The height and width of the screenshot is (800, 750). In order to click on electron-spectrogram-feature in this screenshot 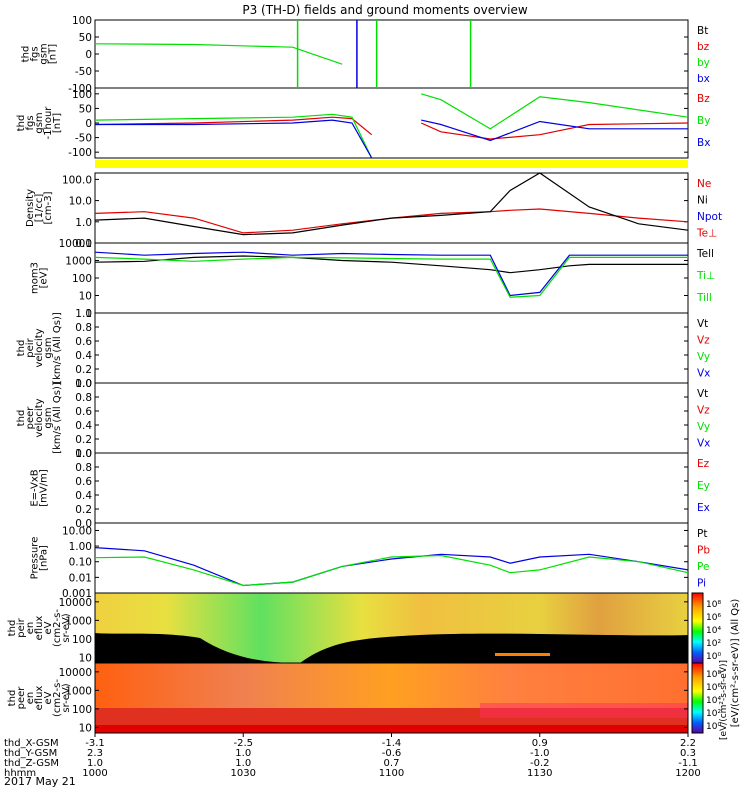, I will do `click(584, 710)`.